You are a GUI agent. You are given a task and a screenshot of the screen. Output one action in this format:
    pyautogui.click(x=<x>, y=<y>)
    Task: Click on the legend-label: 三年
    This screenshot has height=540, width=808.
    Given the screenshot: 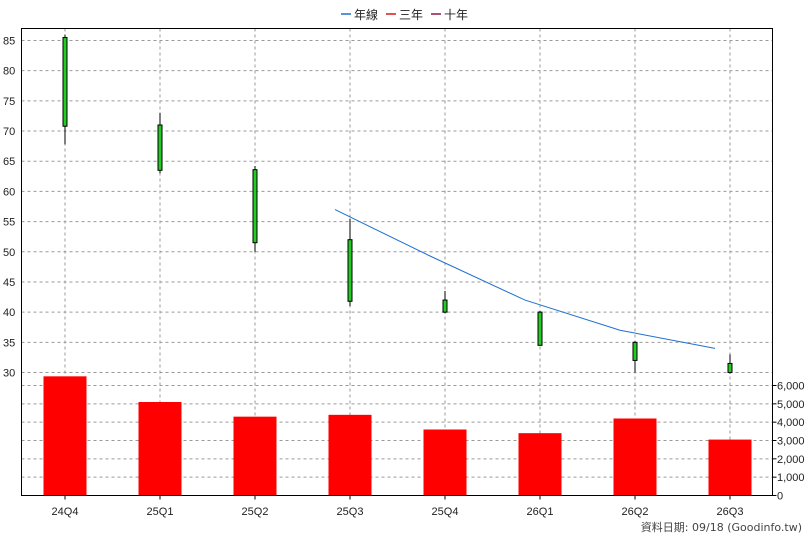 What is the action you would take?
    pyautogui.click(x=411, y=15)
    